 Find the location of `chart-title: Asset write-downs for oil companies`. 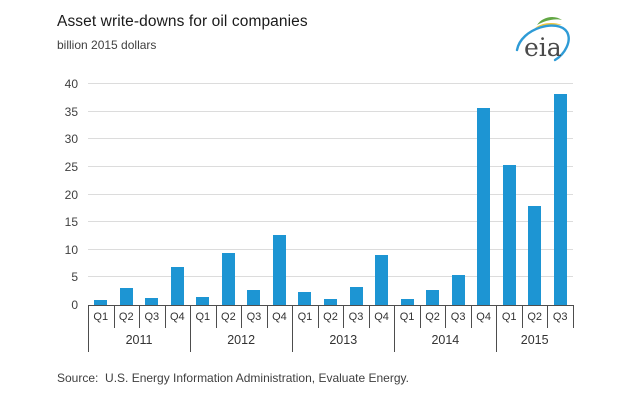

chart-title: Asset write-downs for oil companies is located at coordinates (182, 21).